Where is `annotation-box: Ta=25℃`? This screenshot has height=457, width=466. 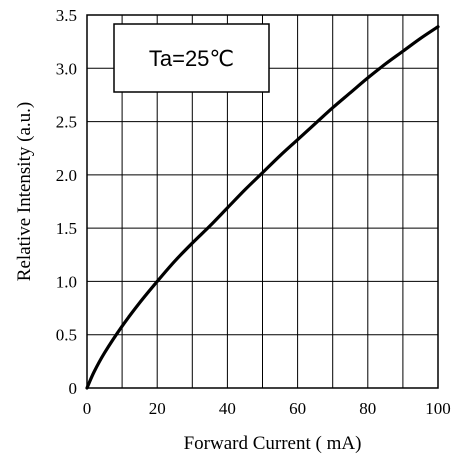
annotation-box: Ta=25℃ is located at coordinates (191, 58).